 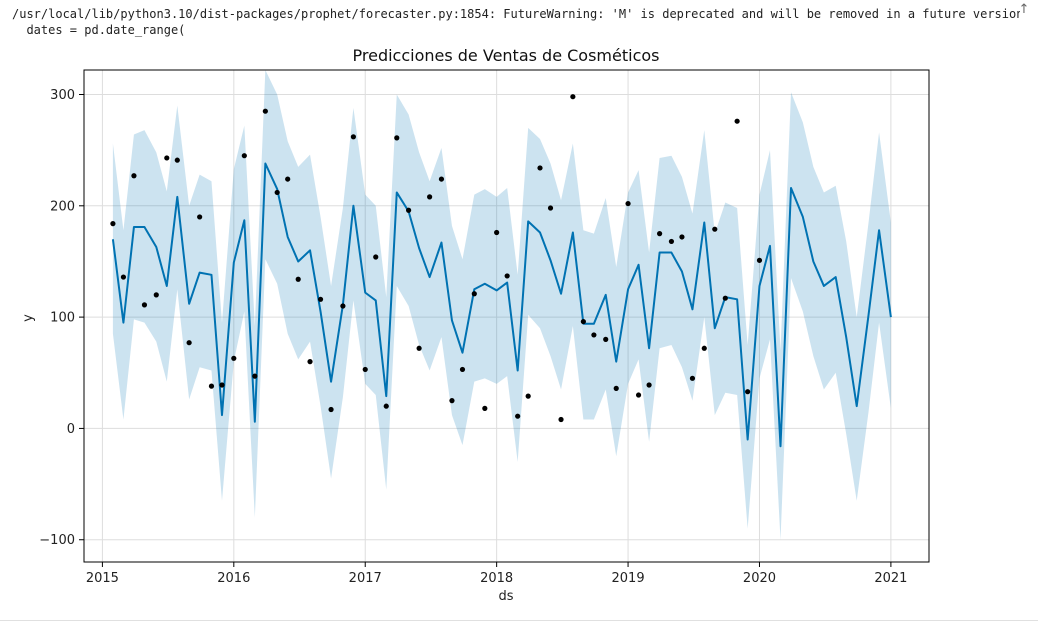 What do you see at coordinates (57, 540) in the screenshot?
I see `y-tick-label: −100` at bounding box center [57, 540].